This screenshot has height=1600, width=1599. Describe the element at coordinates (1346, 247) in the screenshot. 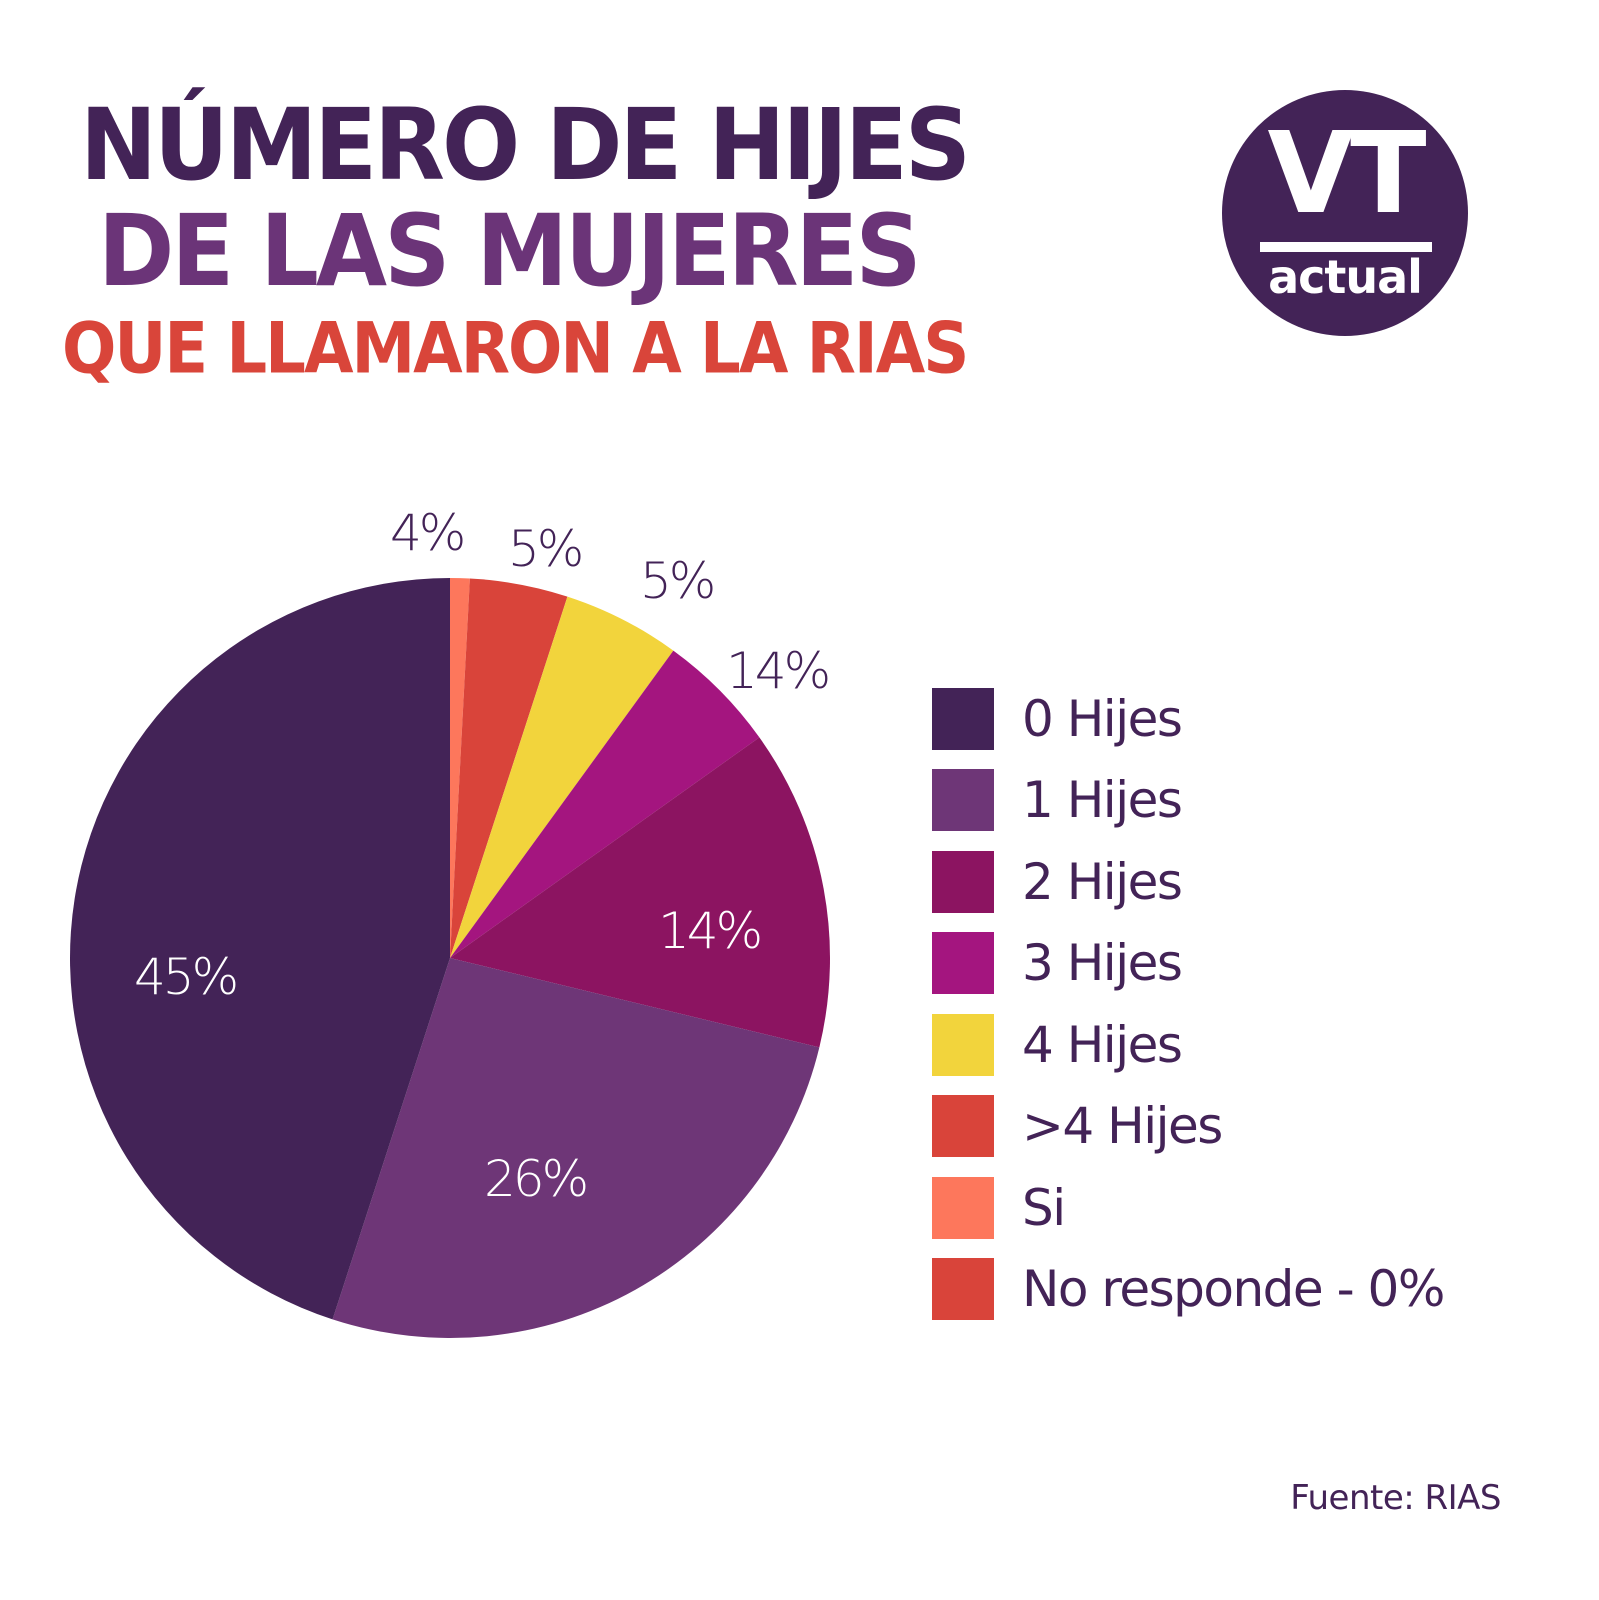

I see `logo-divider` at that location.